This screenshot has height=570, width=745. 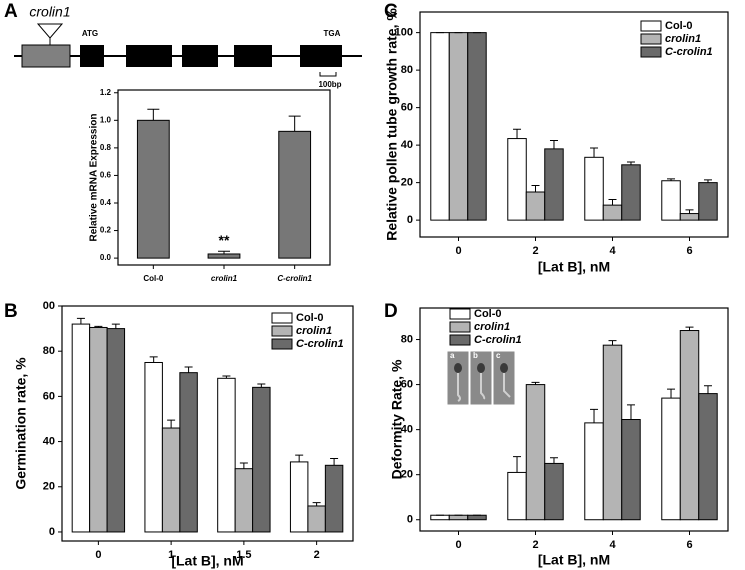 I want to click on inset-label: a, so click(x=452, y=355).